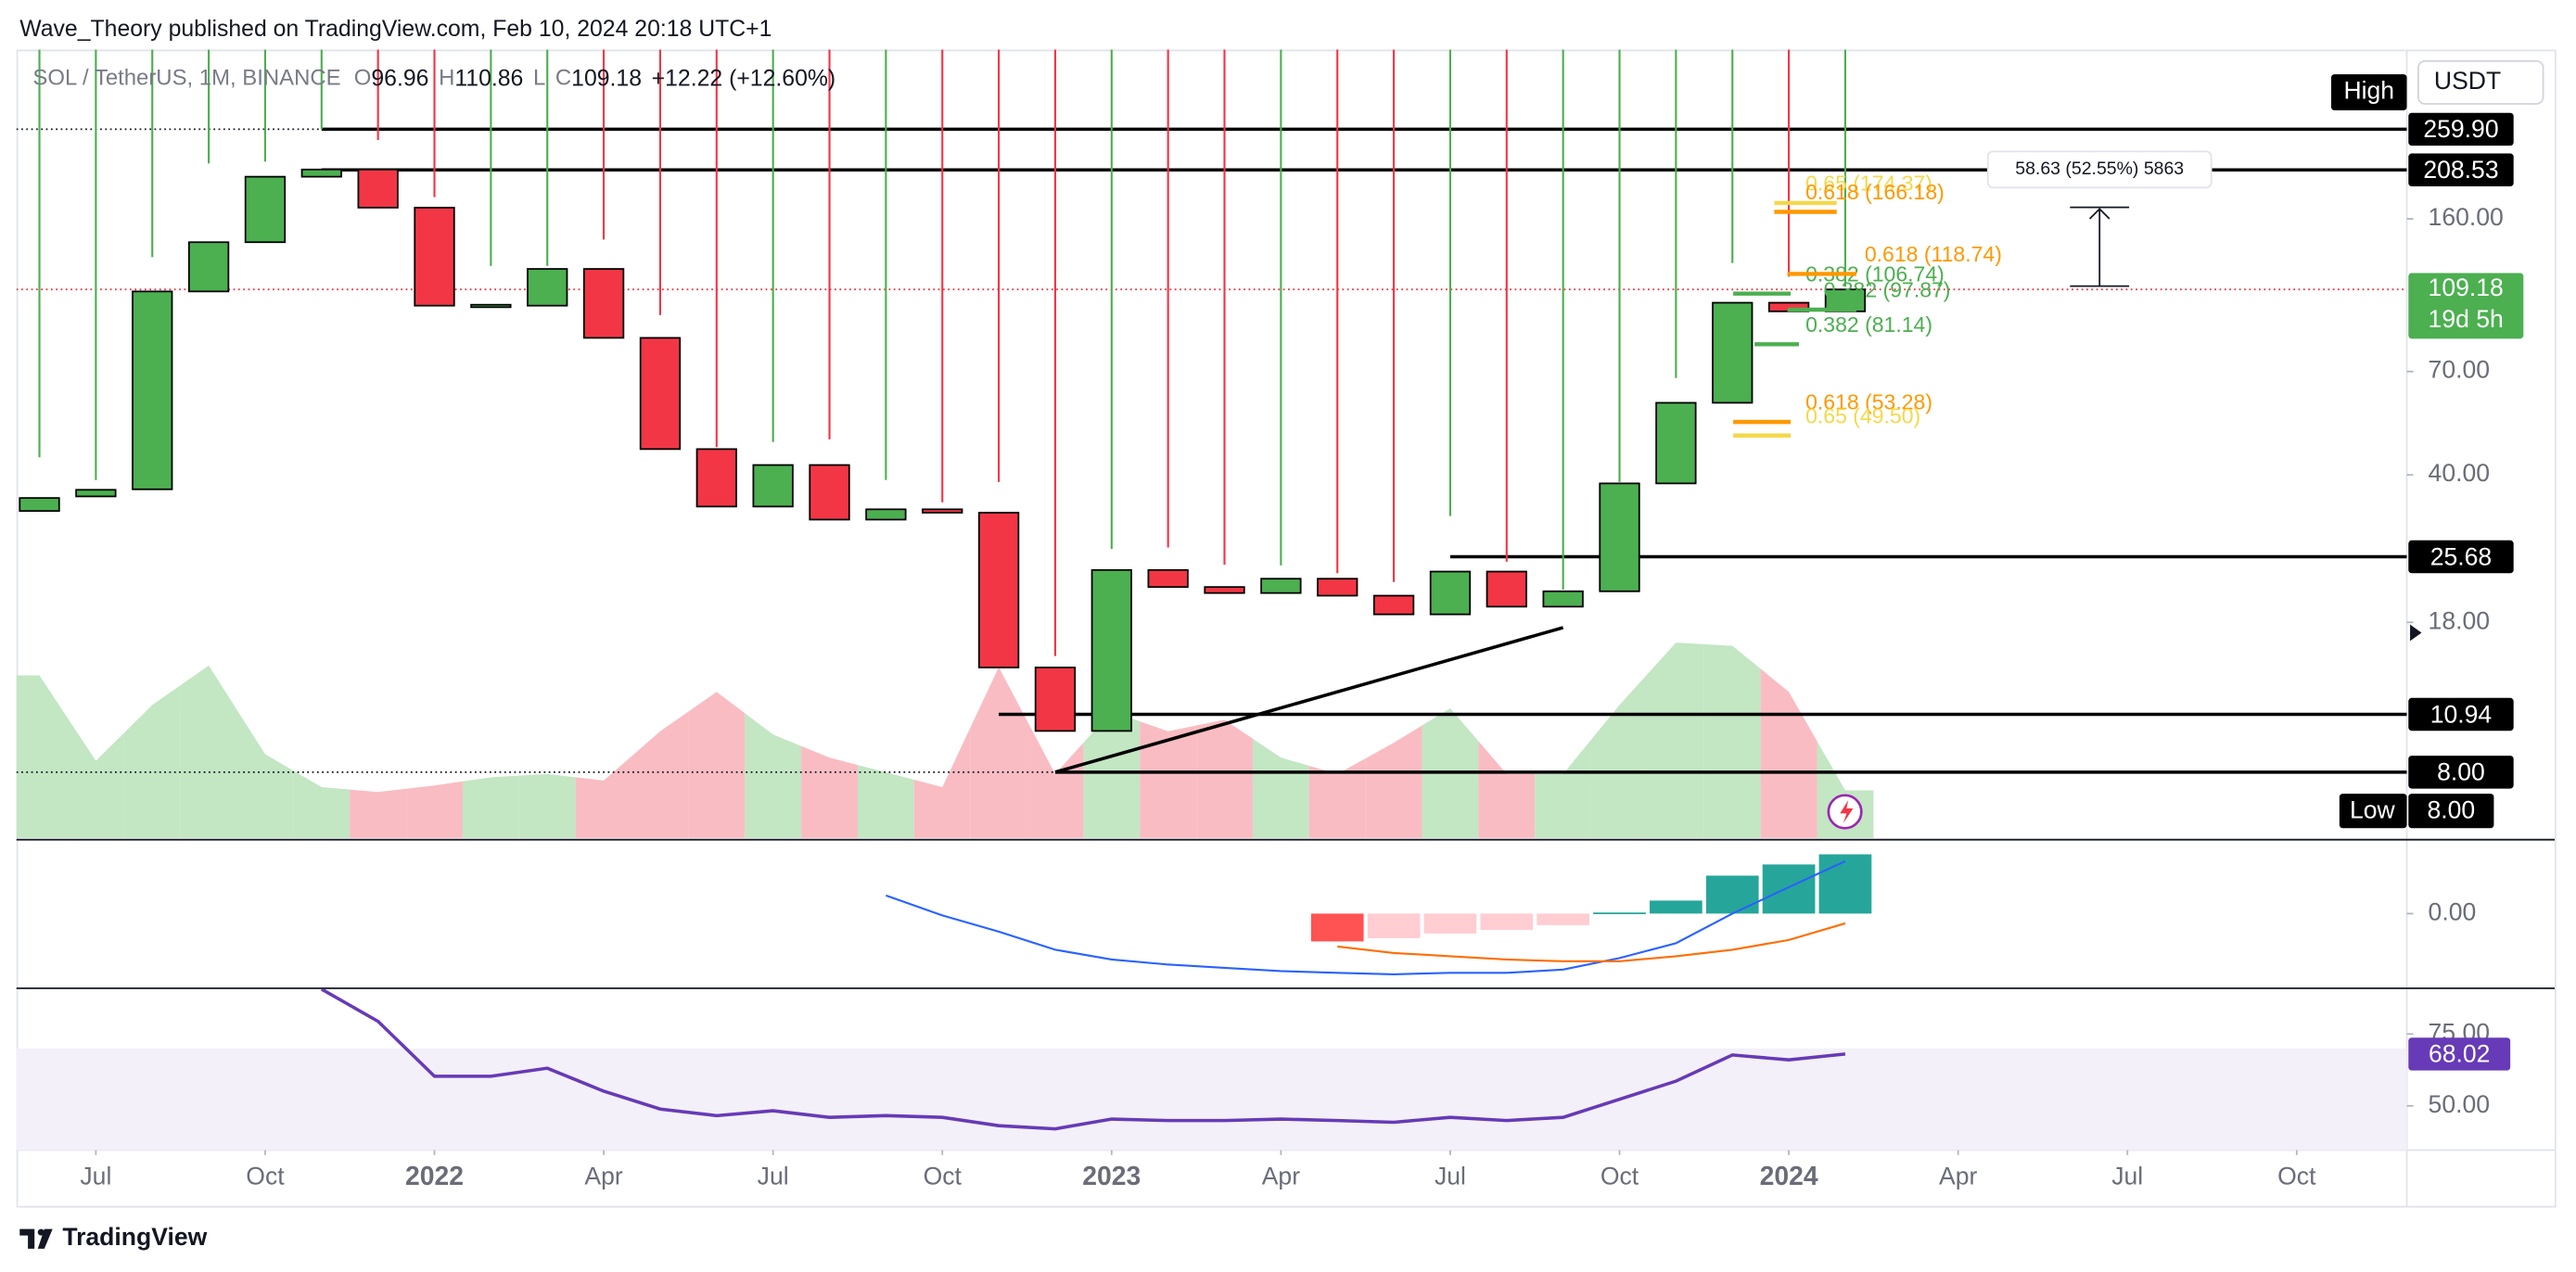 The height and width of the screenshot is (1272, 2576). I want to click on fib-label: 0.65 (174.37), so click(1868, 184).